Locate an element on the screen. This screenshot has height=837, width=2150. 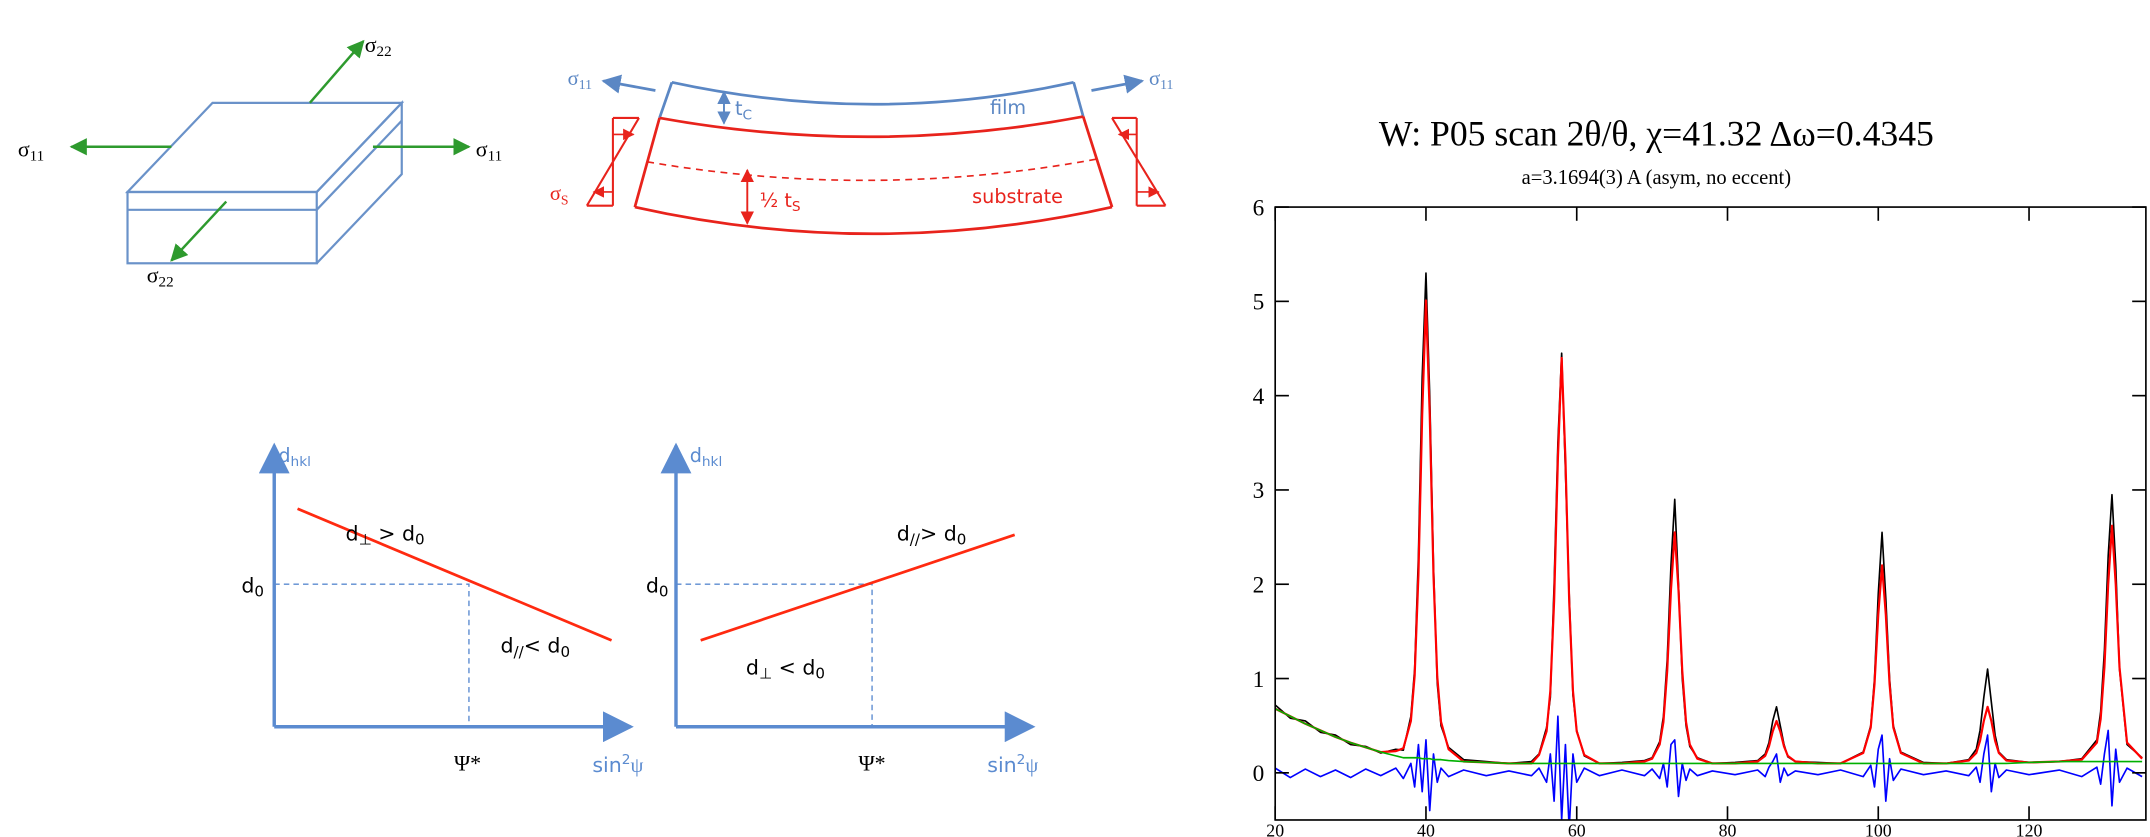
strain-line is located at coordinates (858, 587).